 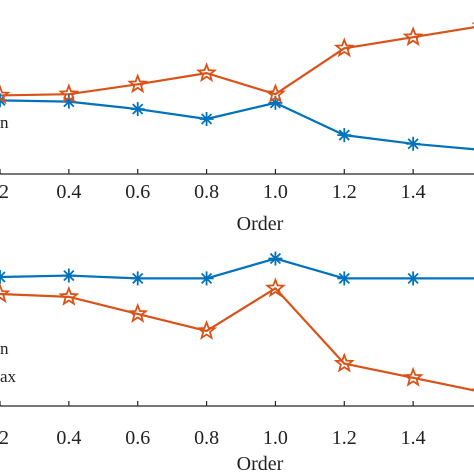 What do you see at coordinates (68, 192) in the screenshot?
I see `top-x-tick-label: 0.4` at bounding box center [68, 192].